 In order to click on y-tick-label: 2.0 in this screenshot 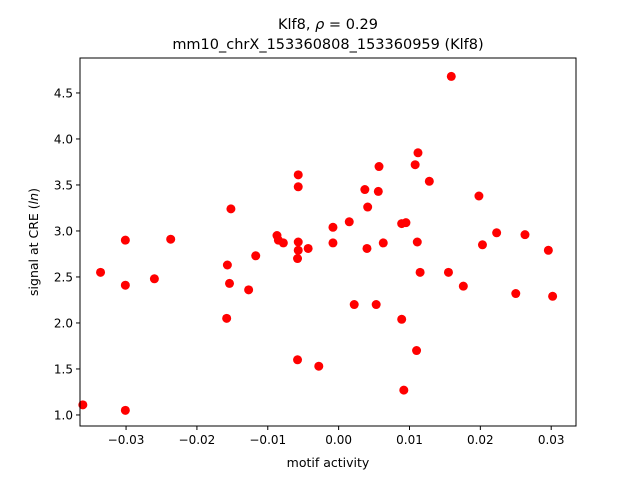, I will do `click(63, 323)`.